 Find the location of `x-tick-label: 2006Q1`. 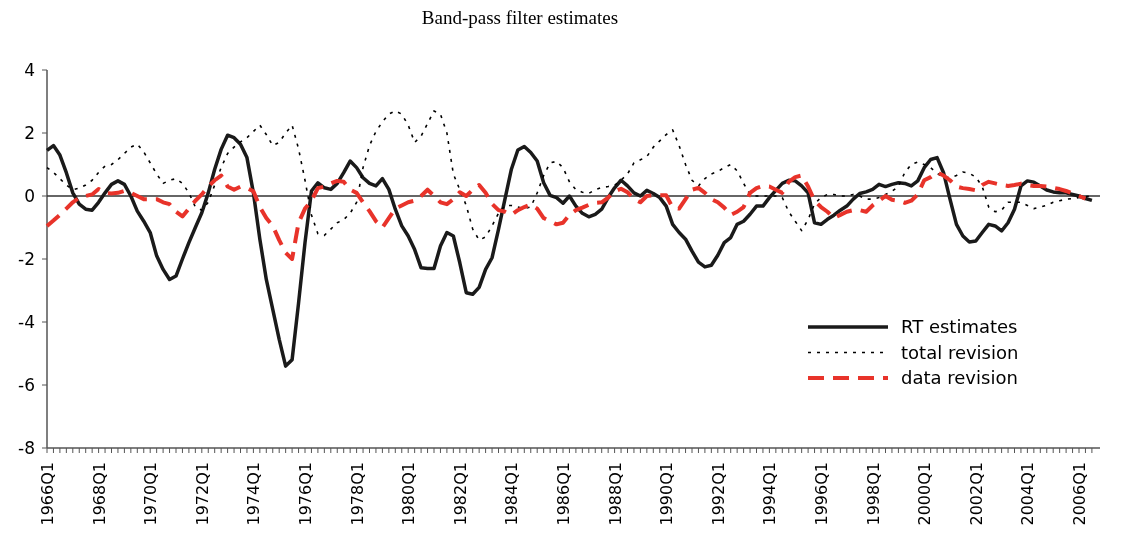

x-tick-label: 2006Q1 is located at coordinates (1079, 494).